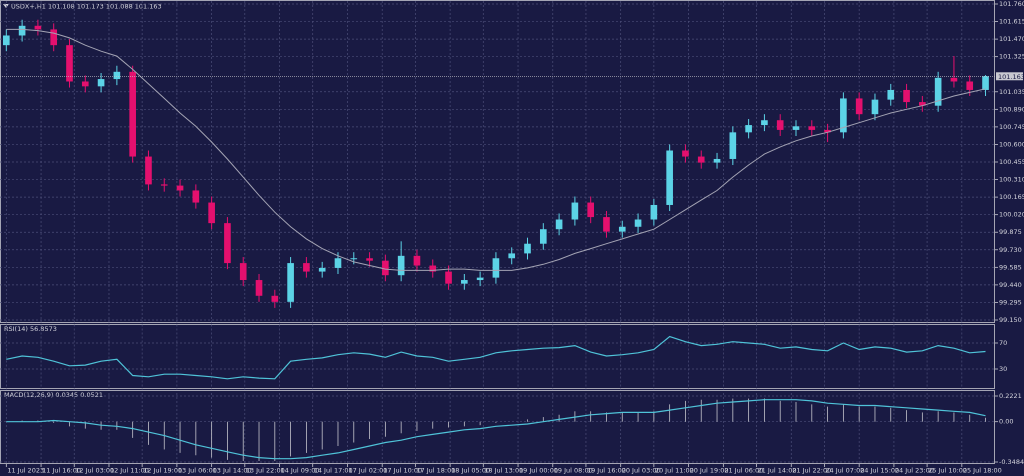  What do you see at coordinates (844, 471) in the screenshot?
I see `x-tick-label: 24 Jul 07:00` at bounding box center [844, 471].